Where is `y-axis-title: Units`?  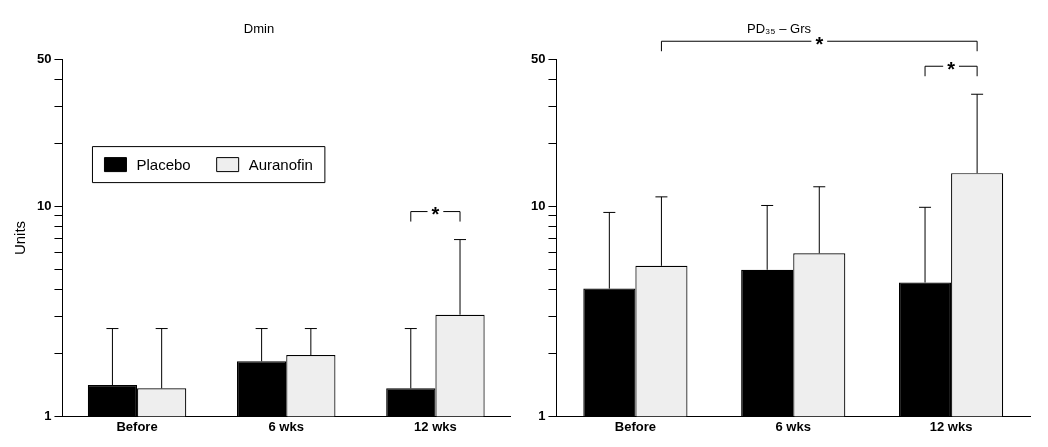 y-axis-title: Units is located at coordinates (20, 238).